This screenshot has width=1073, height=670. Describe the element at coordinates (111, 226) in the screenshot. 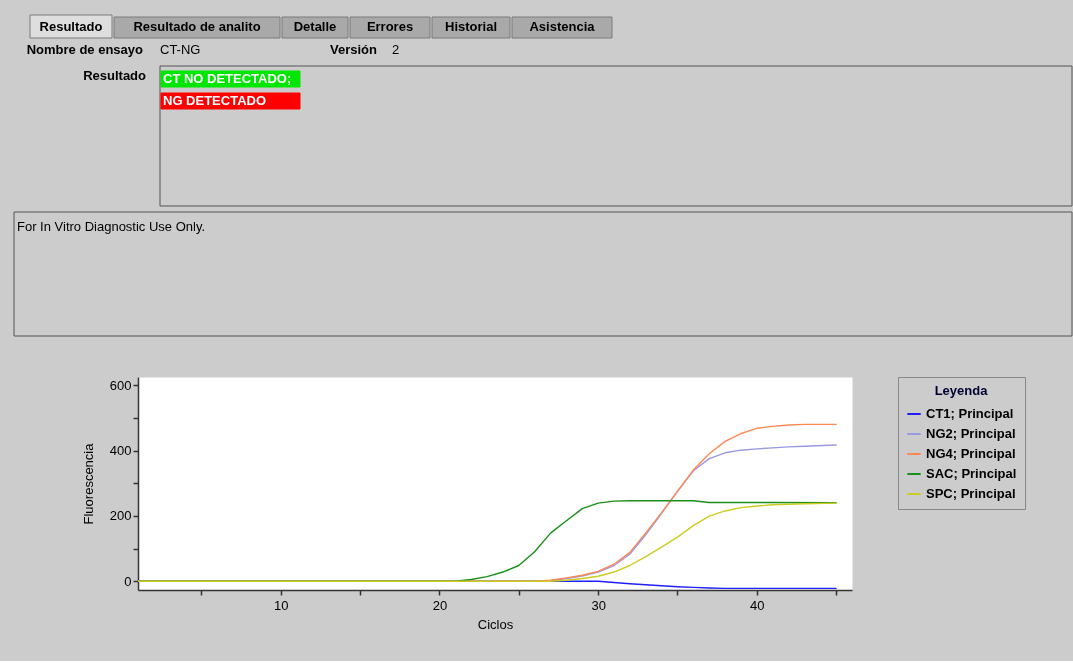

I see `text: For In Vitro Diagnostic Use Only.` at that location.